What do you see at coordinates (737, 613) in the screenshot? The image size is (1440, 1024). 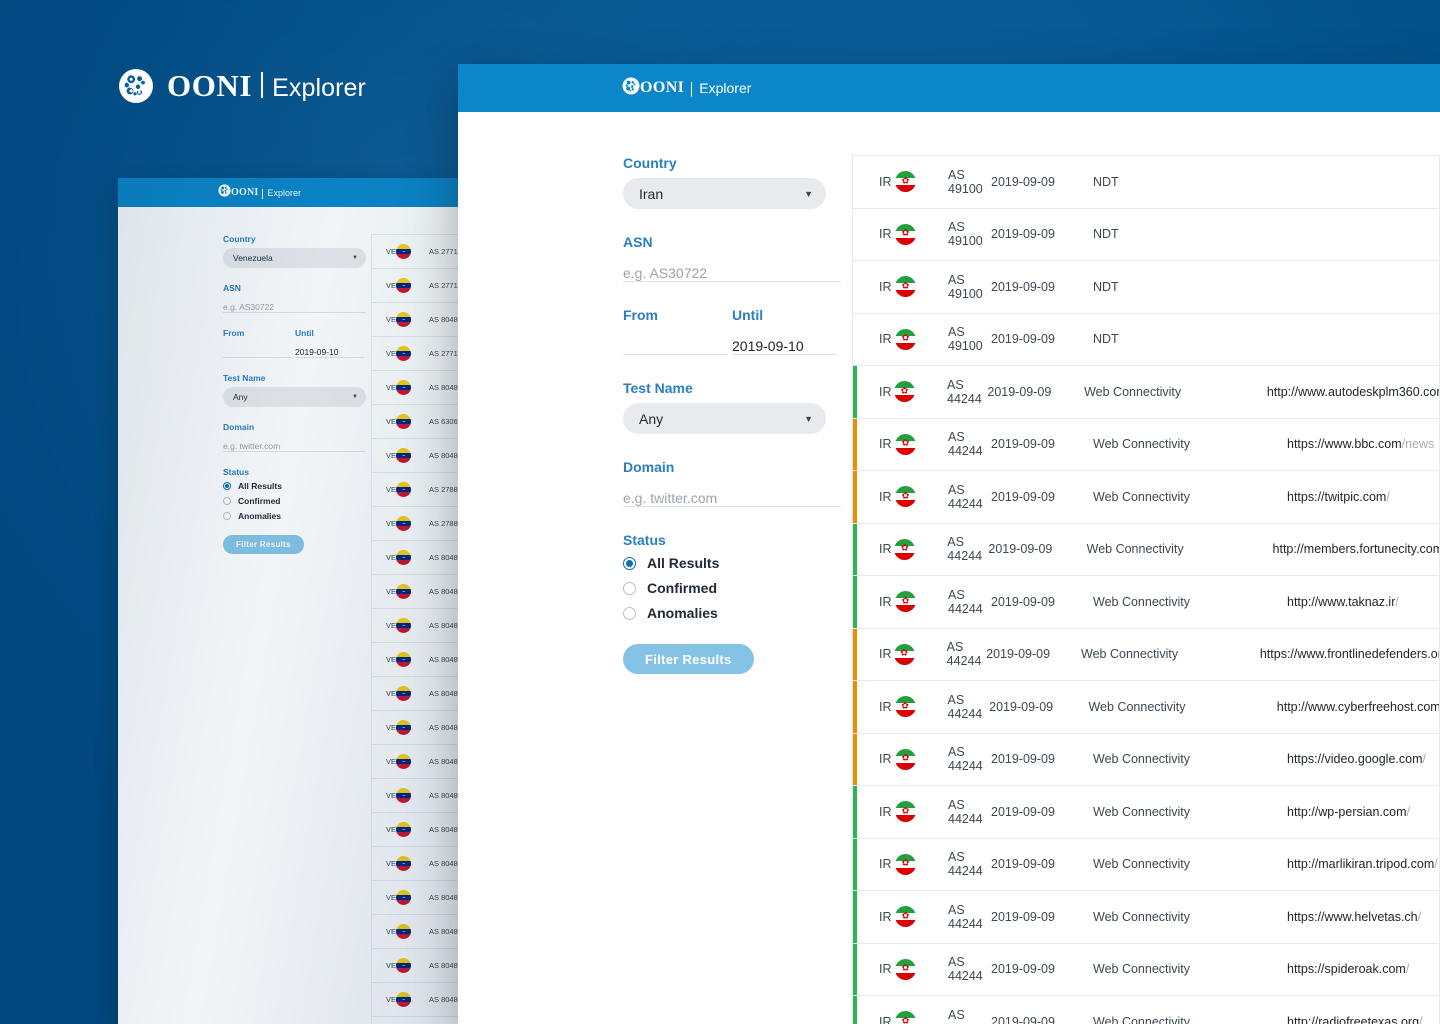 I see `front-status-option-anomalies: Anomalies` at bounding box center [737, 613].